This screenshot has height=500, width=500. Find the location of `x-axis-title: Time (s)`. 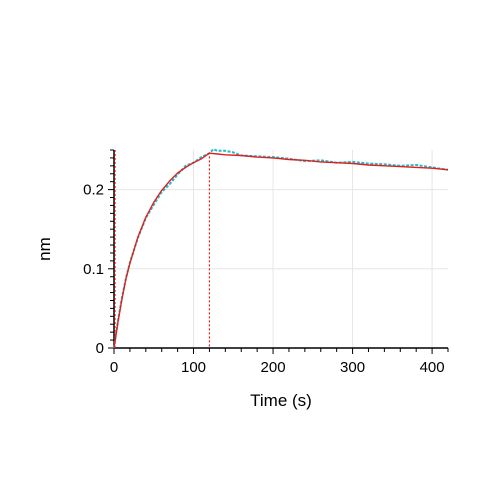

x-axis-title: Time (s) is located at coordinates (281, 400).